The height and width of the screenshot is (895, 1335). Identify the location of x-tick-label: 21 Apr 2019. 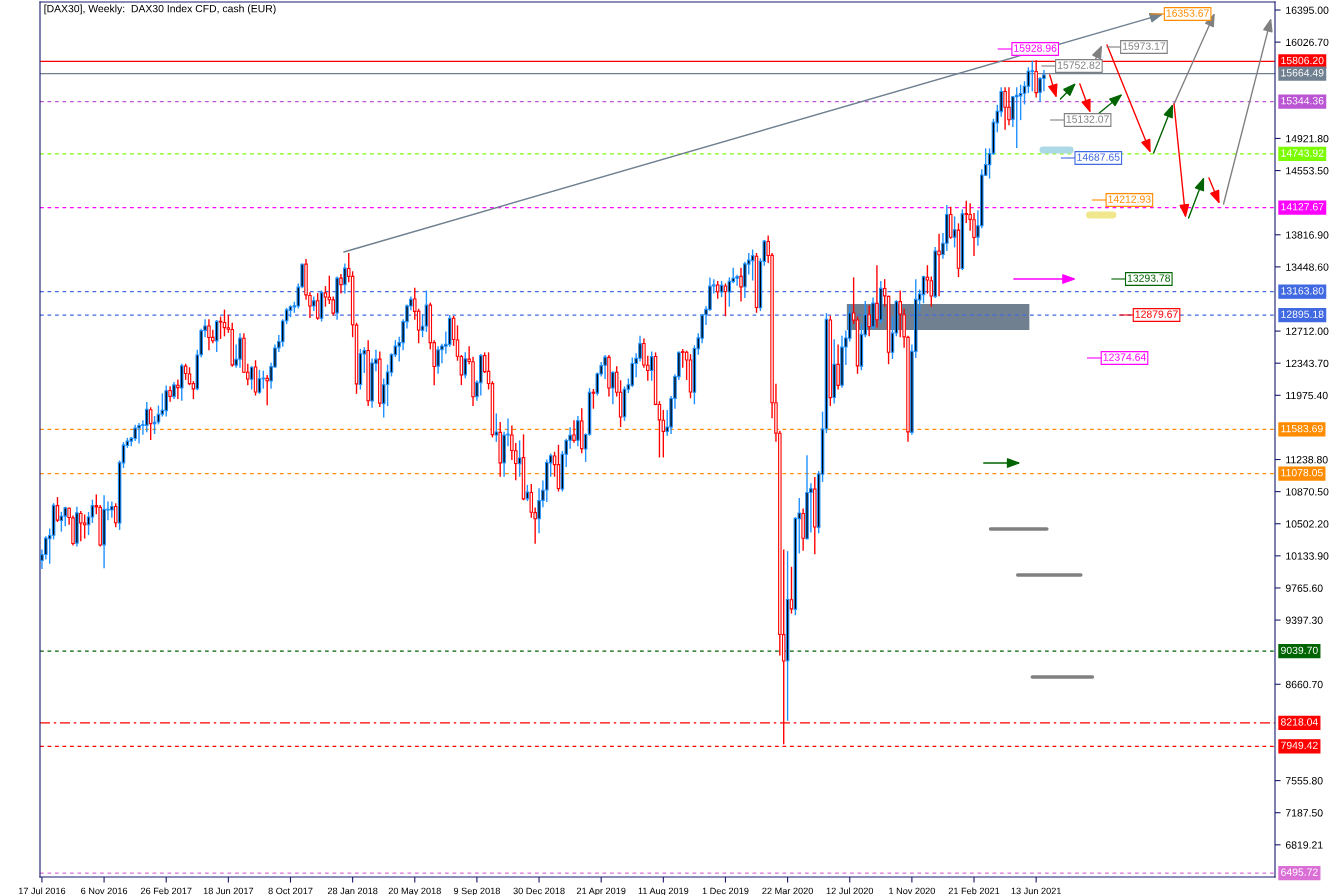
(601, 891).